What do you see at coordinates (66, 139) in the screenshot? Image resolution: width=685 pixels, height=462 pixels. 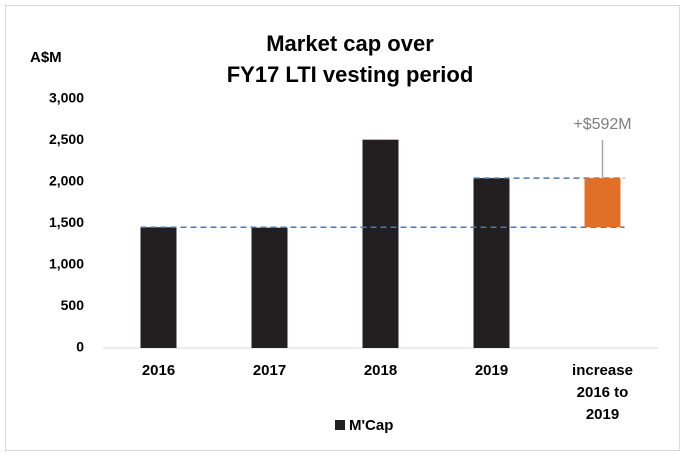 I see `y-tick-label: 2,500` at bounding box center [66, 139].